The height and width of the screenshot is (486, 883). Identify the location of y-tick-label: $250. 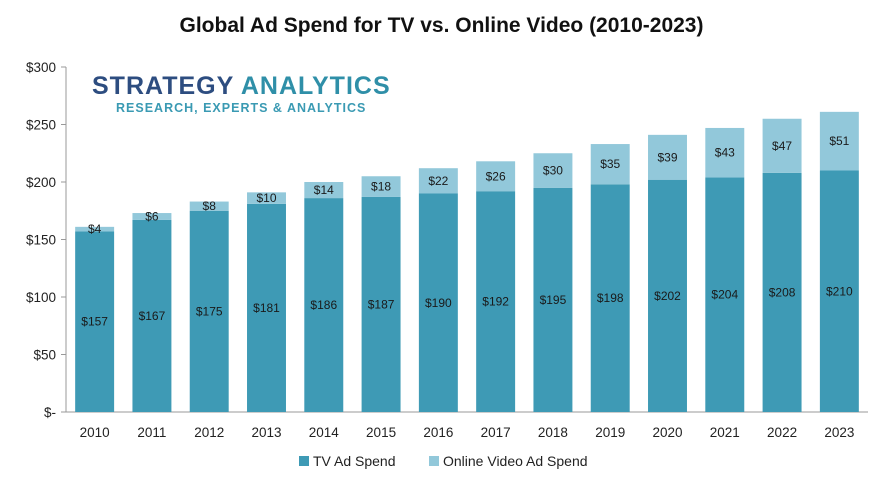
(41, 125).